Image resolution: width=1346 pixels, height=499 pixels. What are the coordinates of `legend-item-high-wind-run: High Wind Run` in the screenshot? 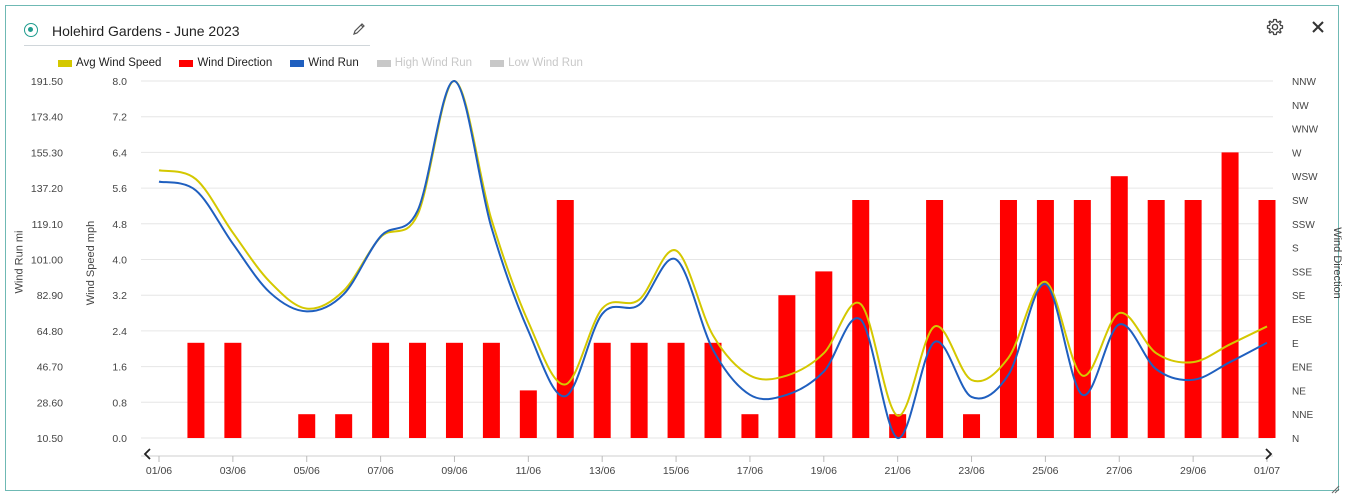 It's located at (424, 63).